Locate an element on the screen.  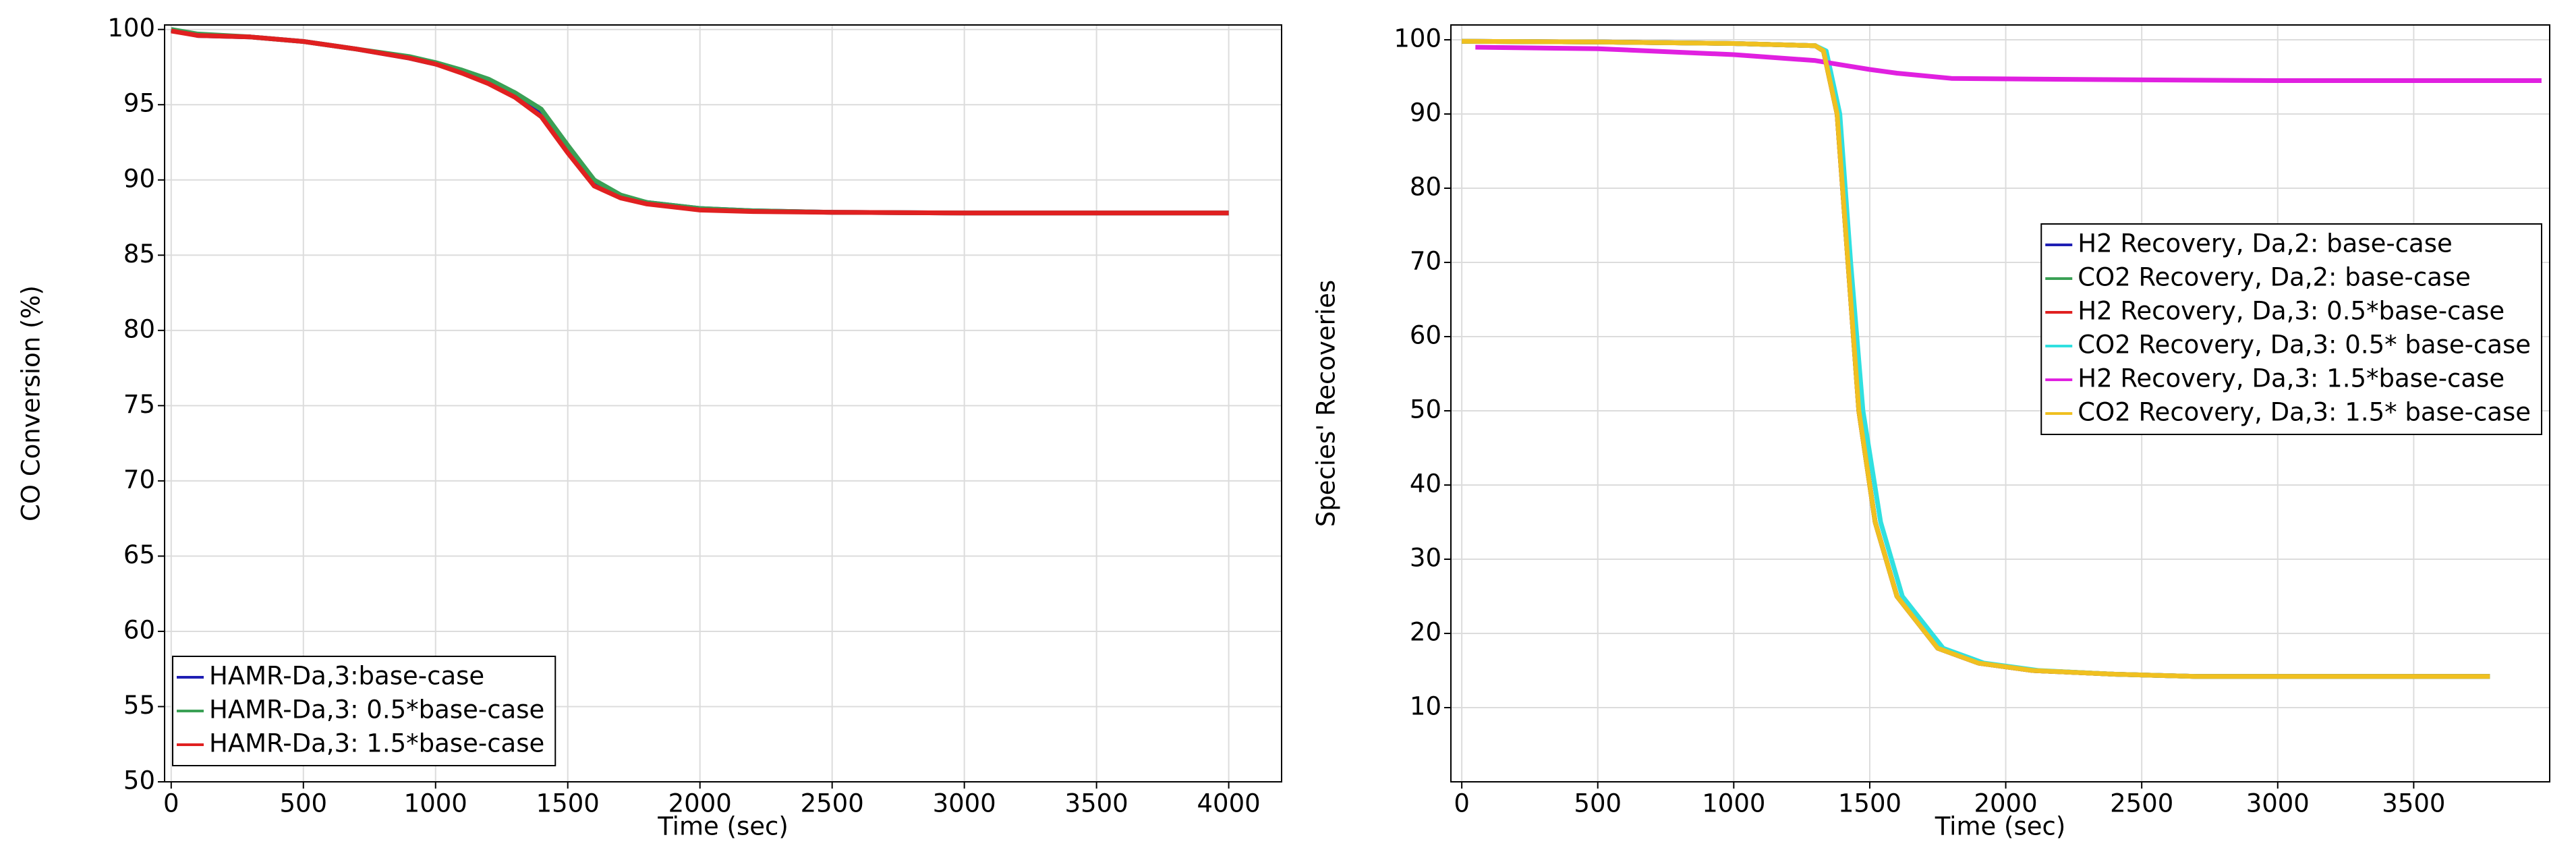
y-tick-label: 95 is located at coordinates (139, 104).